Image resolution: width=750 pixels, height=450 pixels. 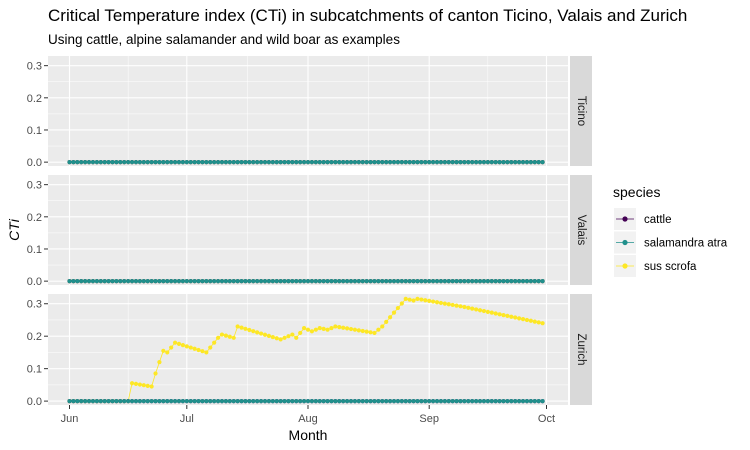 What do you see at coordinates (34, 250) in the screenshot?
I see `y-tick-label: 0.1` at bounding box center [34, 250].